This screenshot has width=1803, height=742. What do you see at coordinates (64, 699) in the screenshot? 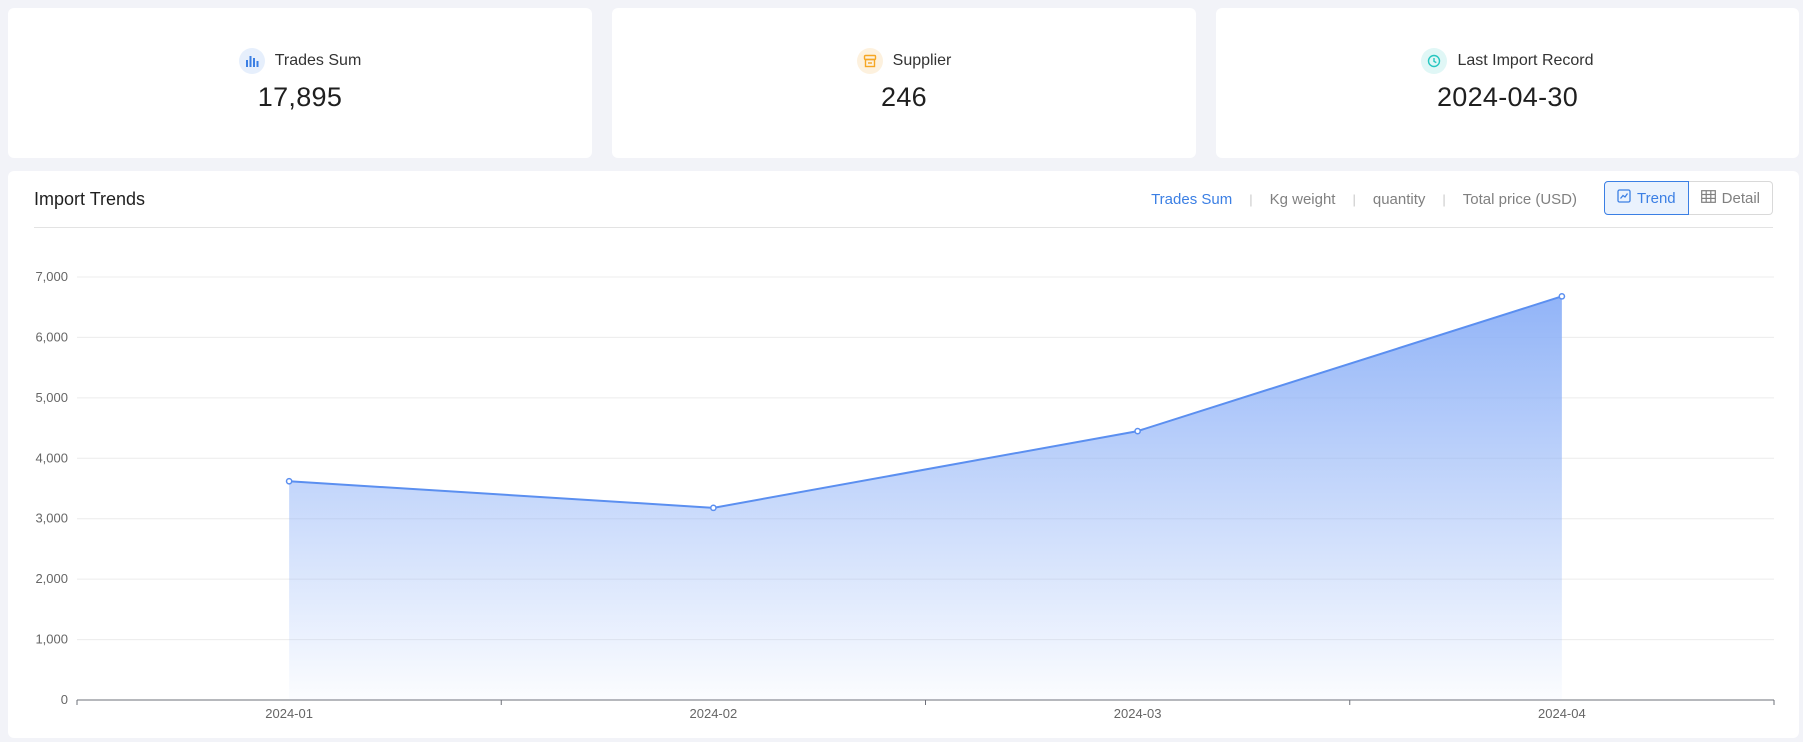
I see `y-tick-label: 0` at bounding box center [64, 699].